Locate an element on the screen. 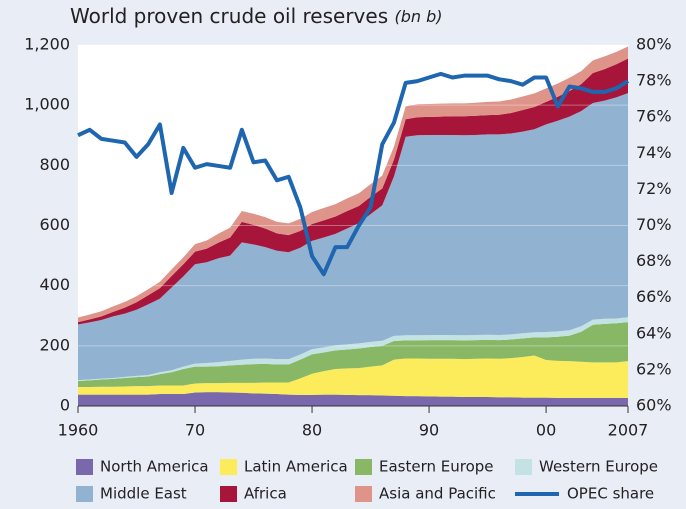 The width and height of the screenshot is (686, 509). legend-label: Middle East is located at coordinates (143, 494).